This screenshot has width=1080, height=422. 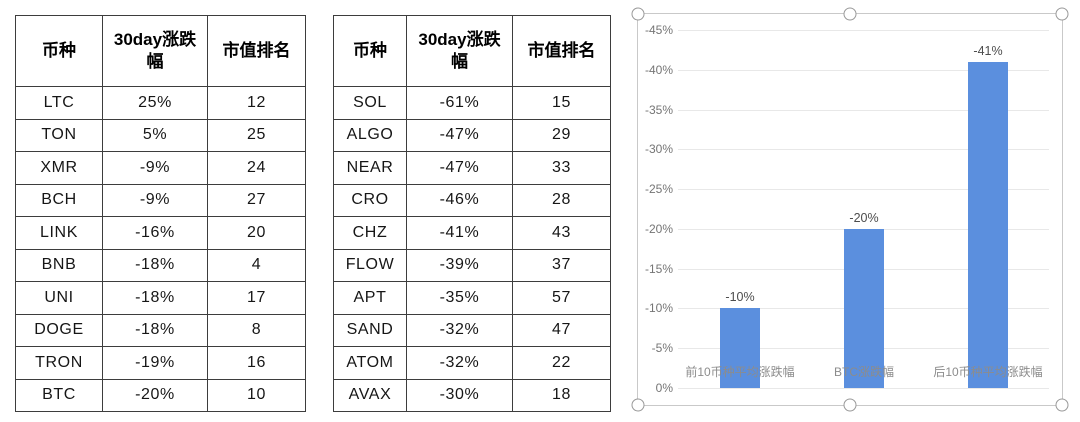 I want to click on change-percent-cell: -32%, so click(x=459, y=330).